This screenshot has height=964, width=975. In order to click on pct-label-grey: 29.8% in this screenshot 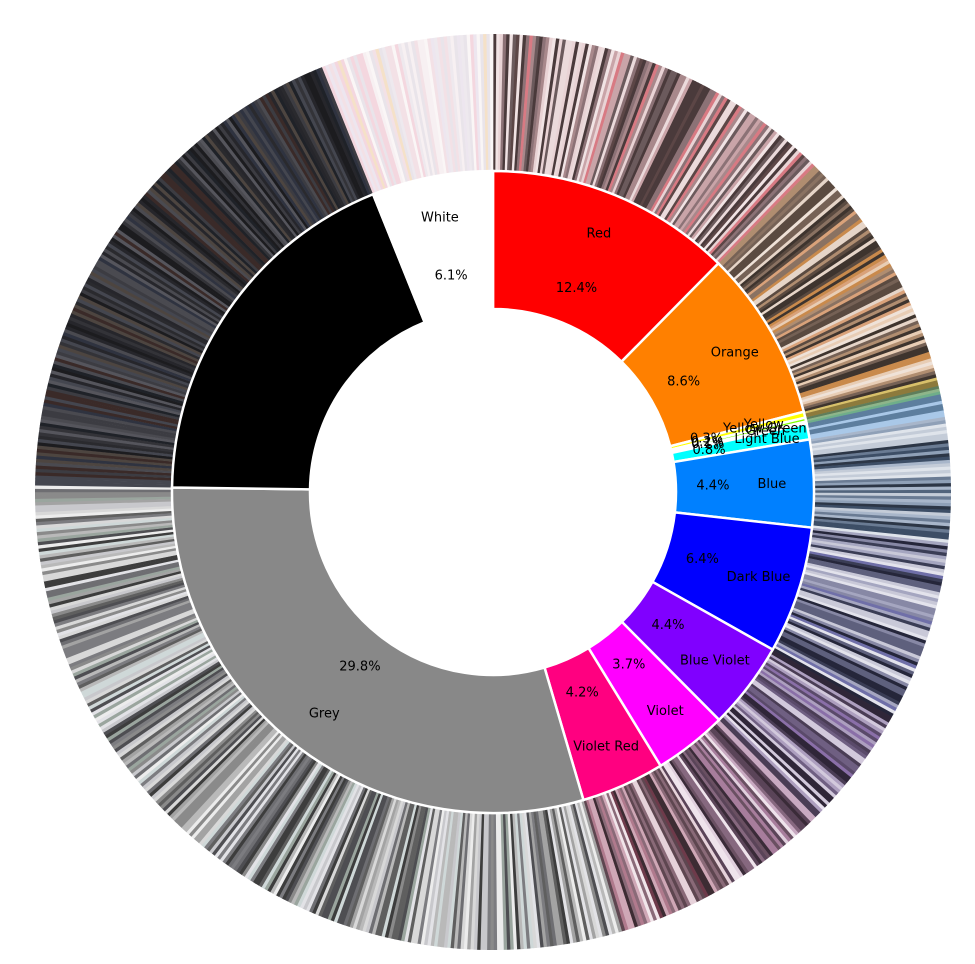, I will do `click(359, 667)`.